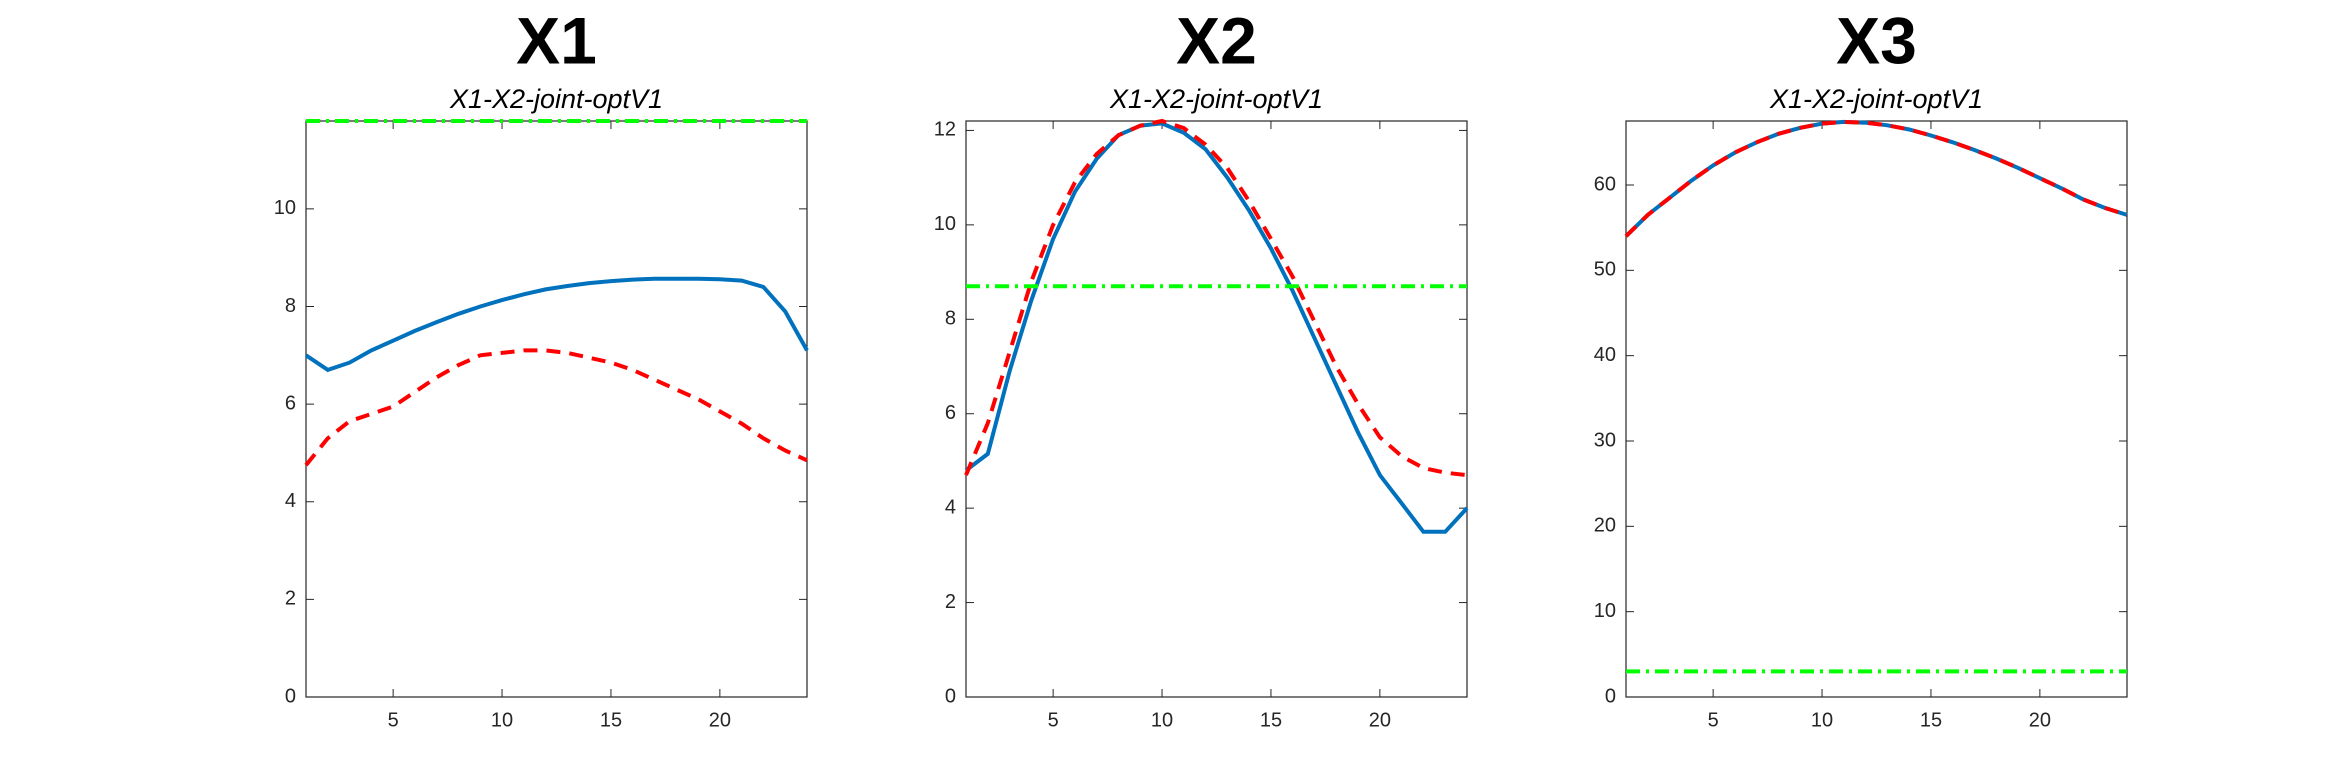 The height and width of the screenshot is (781, 2344). Describe the element at coordinates (1876, 40) in the screenshot. I see `chart-title: X3` at that location.